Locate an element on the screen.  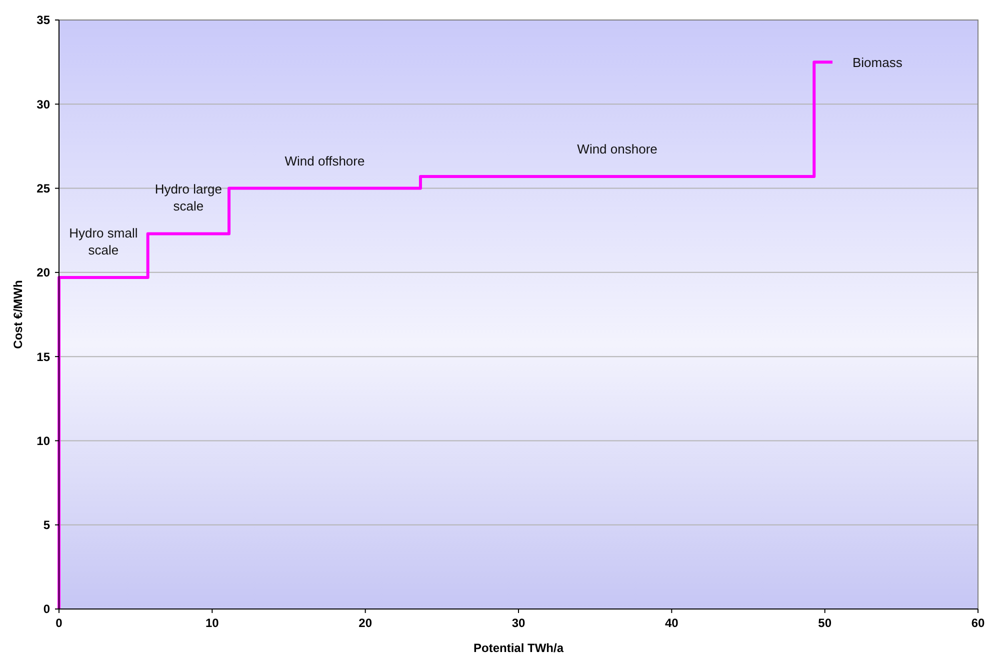
x-tick-label: 30 is located at coordinates (519, 623).